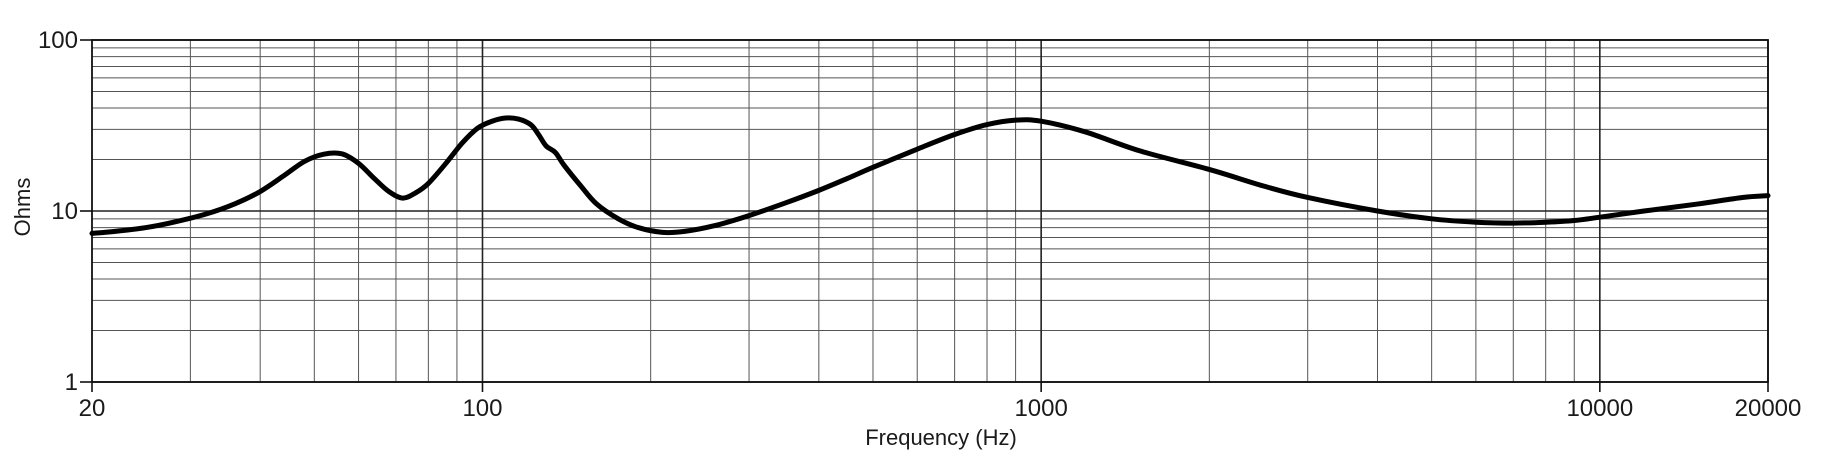 The image size is (1844, 469). Describe the element at coordinates (941, 437) in the screenshot. I see `x-axis-label: Frequency (Hz)` at that location.